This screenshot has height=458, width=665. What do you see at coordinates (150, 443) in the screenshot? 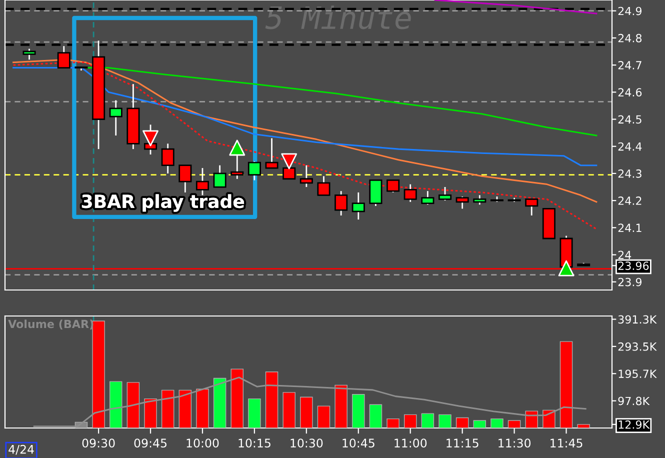
I see `x-tick-label: 09:45` at bounding box center [150, 443].